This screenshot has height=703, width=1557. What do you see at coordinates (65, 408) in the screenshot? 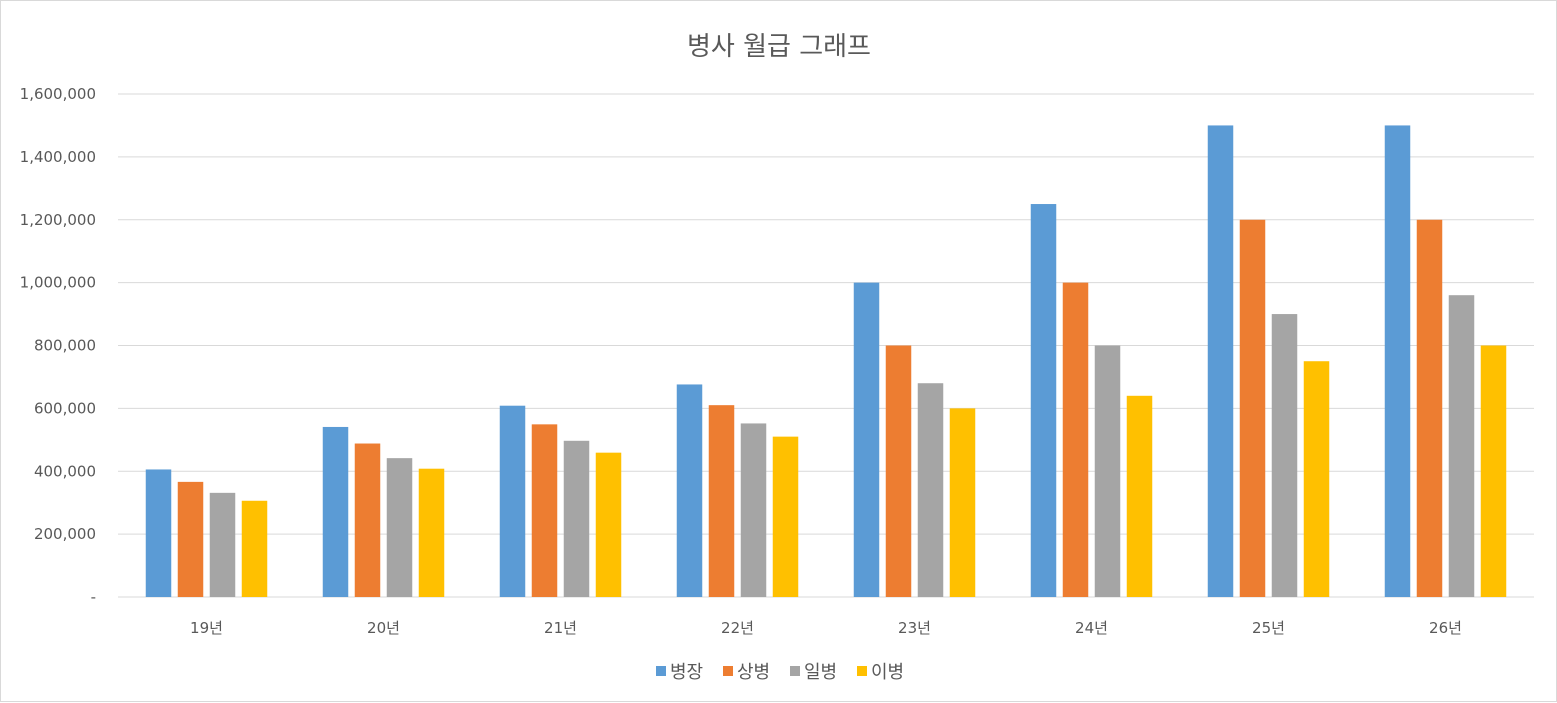
I see `y-tick-label: 600,000` at bounding box center [65, 408].